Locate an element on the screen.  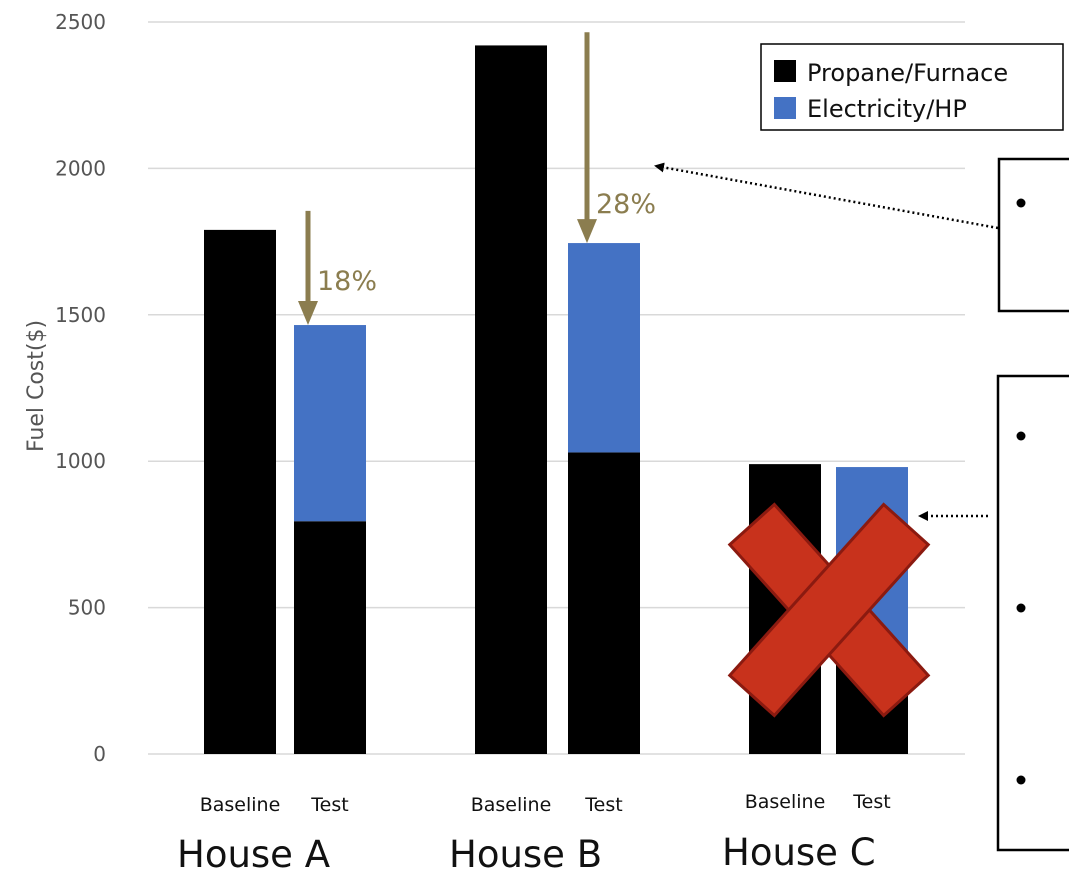
group-label: House B is located at coordinates (525, 853).